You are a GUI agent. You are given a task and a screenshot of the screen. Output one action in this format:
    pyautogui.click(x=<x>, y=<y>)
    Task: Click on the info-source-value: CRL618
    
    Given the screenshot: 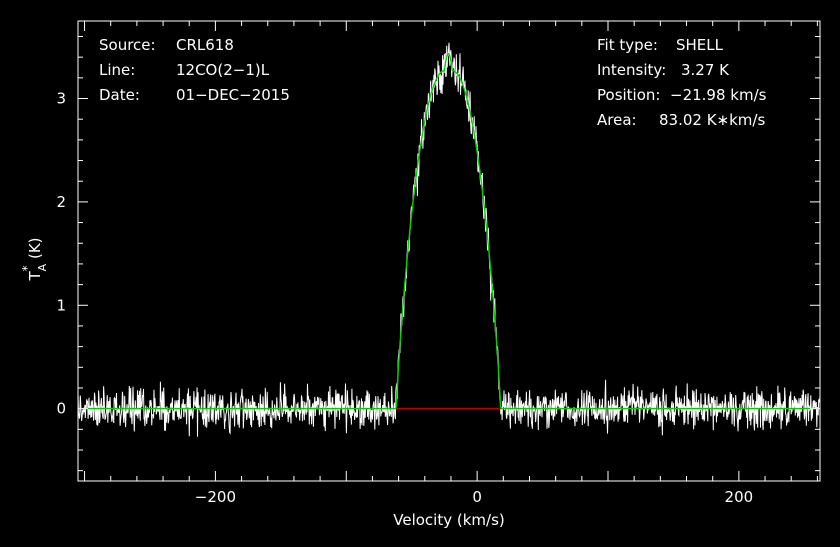 What is the action you would take?
    pyautogui.click(x=205, y=45)
    